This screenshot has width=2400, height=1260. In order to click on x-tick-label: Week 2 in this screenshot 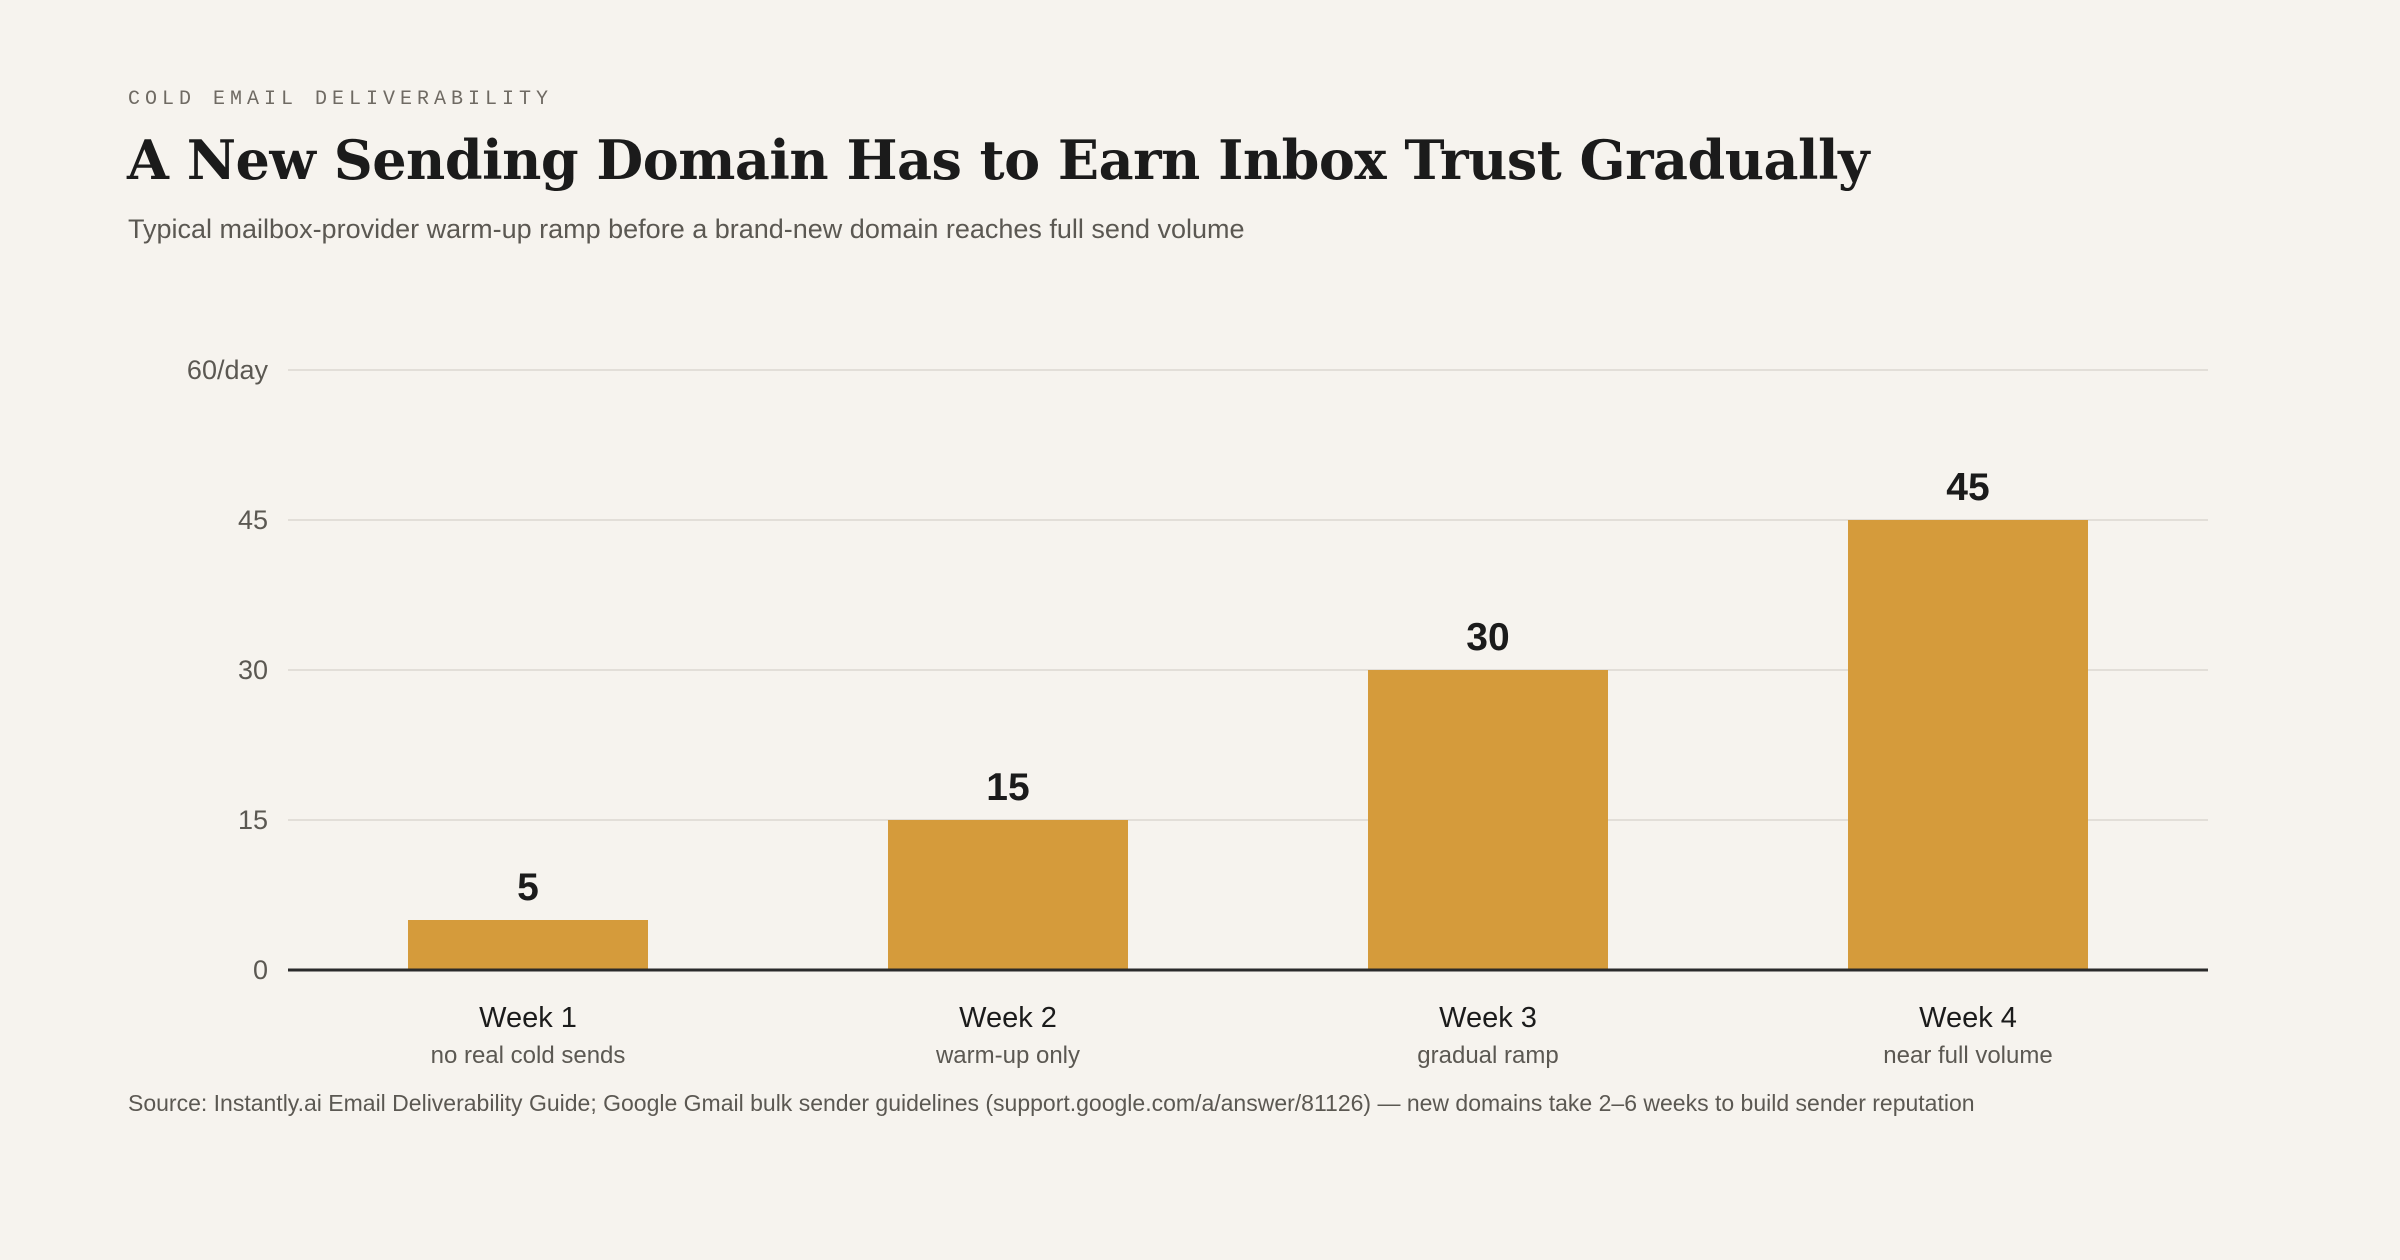, I will do `click(1008, 1018)`.